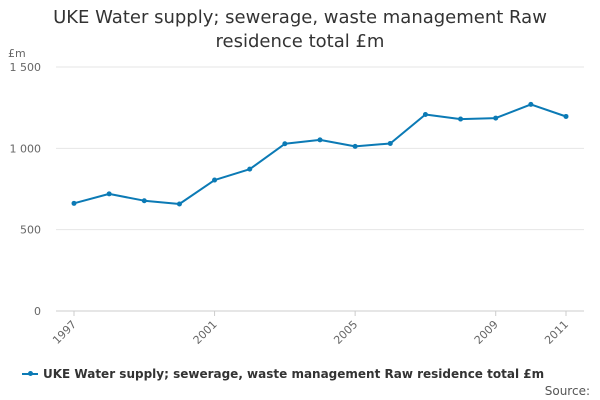 Image resolution: width=600 pixels, height=400 pixels. Describe the element at coordinates (64, 332) in the screenshot. I see `x-tick-label: 1997` at that location.